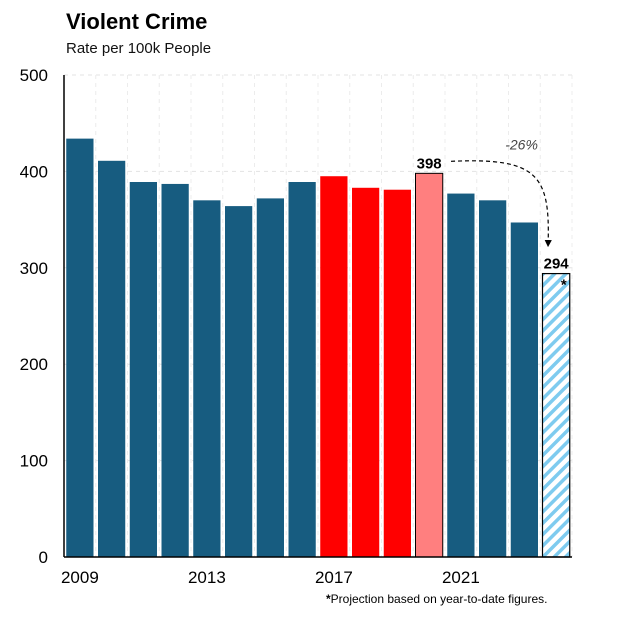 This screenshot has height=618, width=621. Describe the element at coordinates (461, 577) in the screenshot. I see `x-tick-label: 2021` at that location.